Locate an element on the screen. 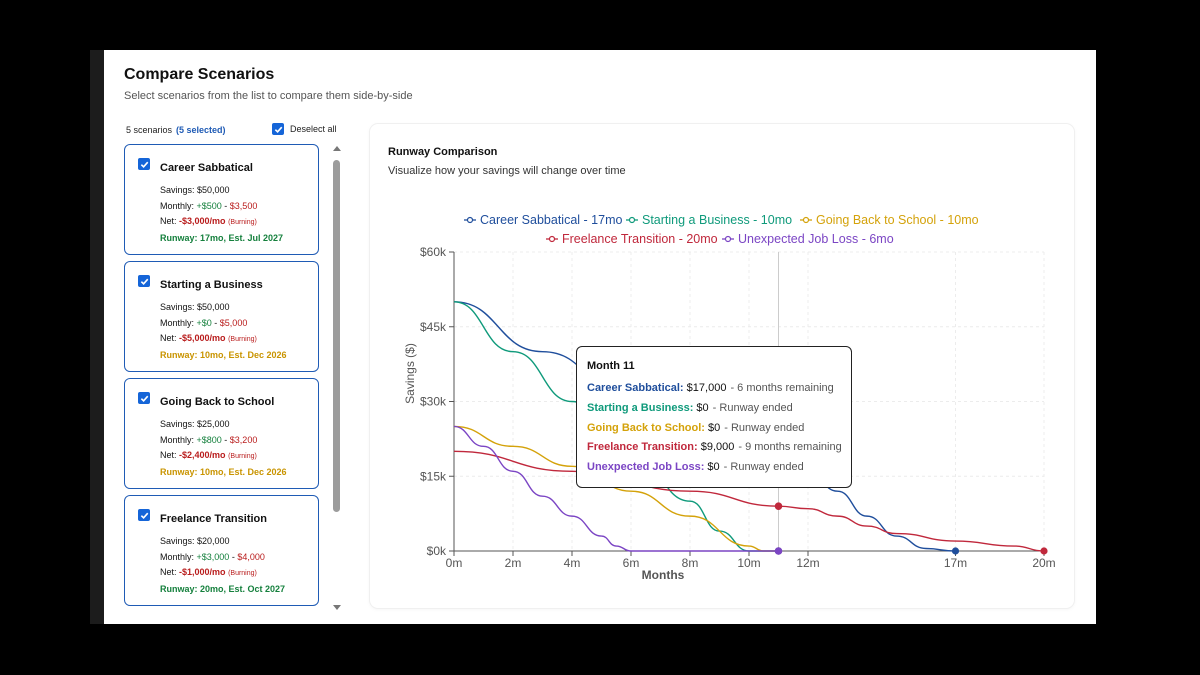 The width and height of the screenshot is (1200, 675). tooltip-value: $17,000 is located at coordinates (706, 388).